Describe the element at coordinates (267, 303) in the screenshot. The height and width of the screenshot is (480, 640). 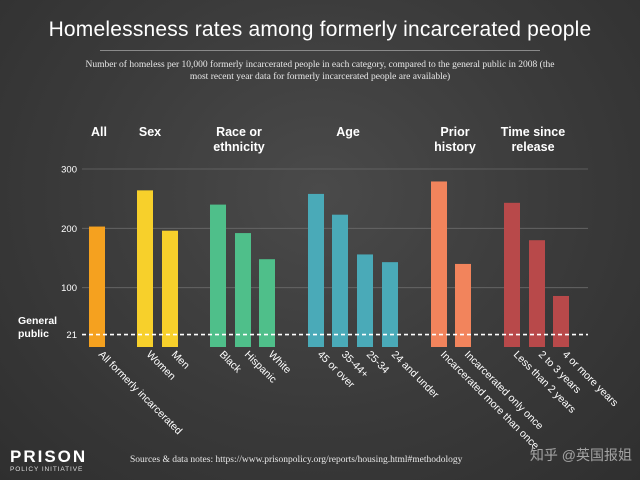
I see `bar-white` at that location.